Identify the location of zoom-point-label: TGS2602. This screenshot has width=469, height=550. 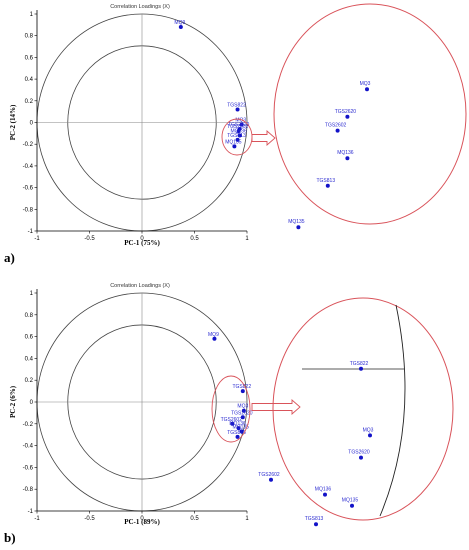
(269, 475).